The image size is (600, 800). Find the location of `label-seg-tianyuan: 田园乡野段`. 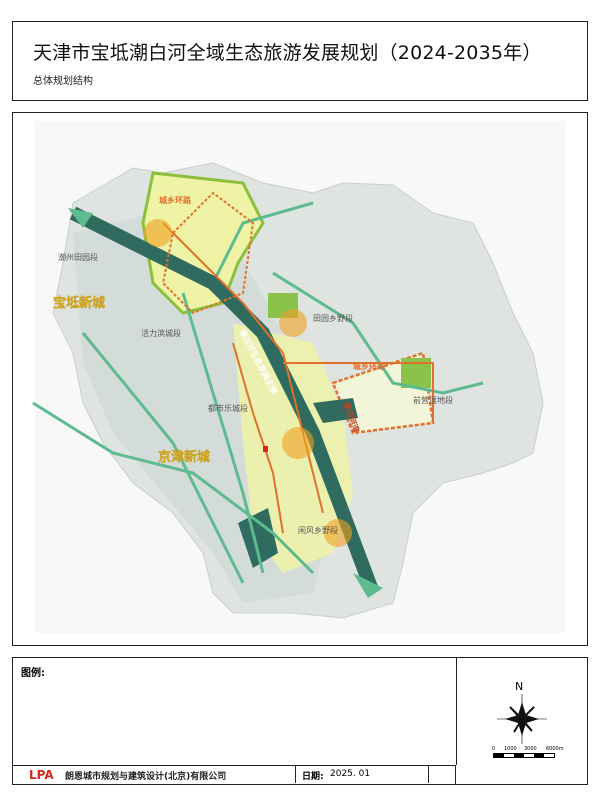

label-seg-tianyuan: 田园乡野段 is located at coordinates (333, 318).